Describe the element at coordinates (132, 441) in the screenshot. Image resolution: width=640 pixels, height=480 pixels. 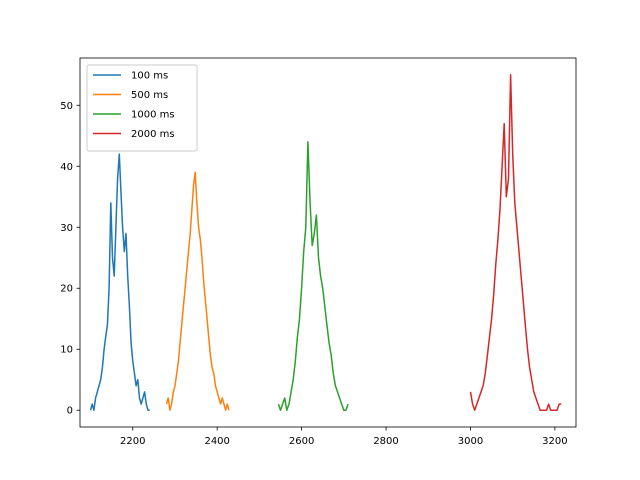
I see `x-tick-label: 2200` at that location.